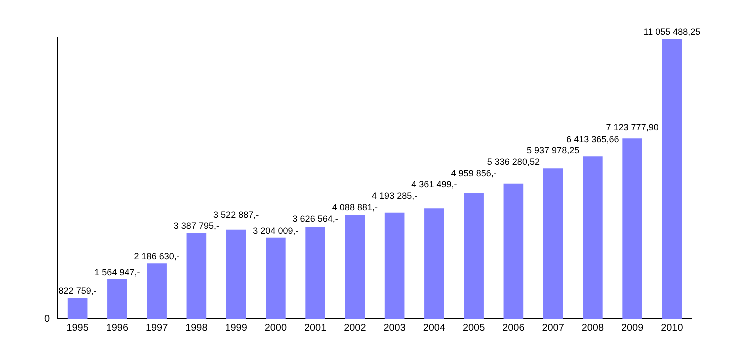 Image resolution: width=730 pixels, height=350 pixels. Describe the element at coordinates (197, 226) in the screenshot. I see `data-label: 3 387 795,-` at that location.